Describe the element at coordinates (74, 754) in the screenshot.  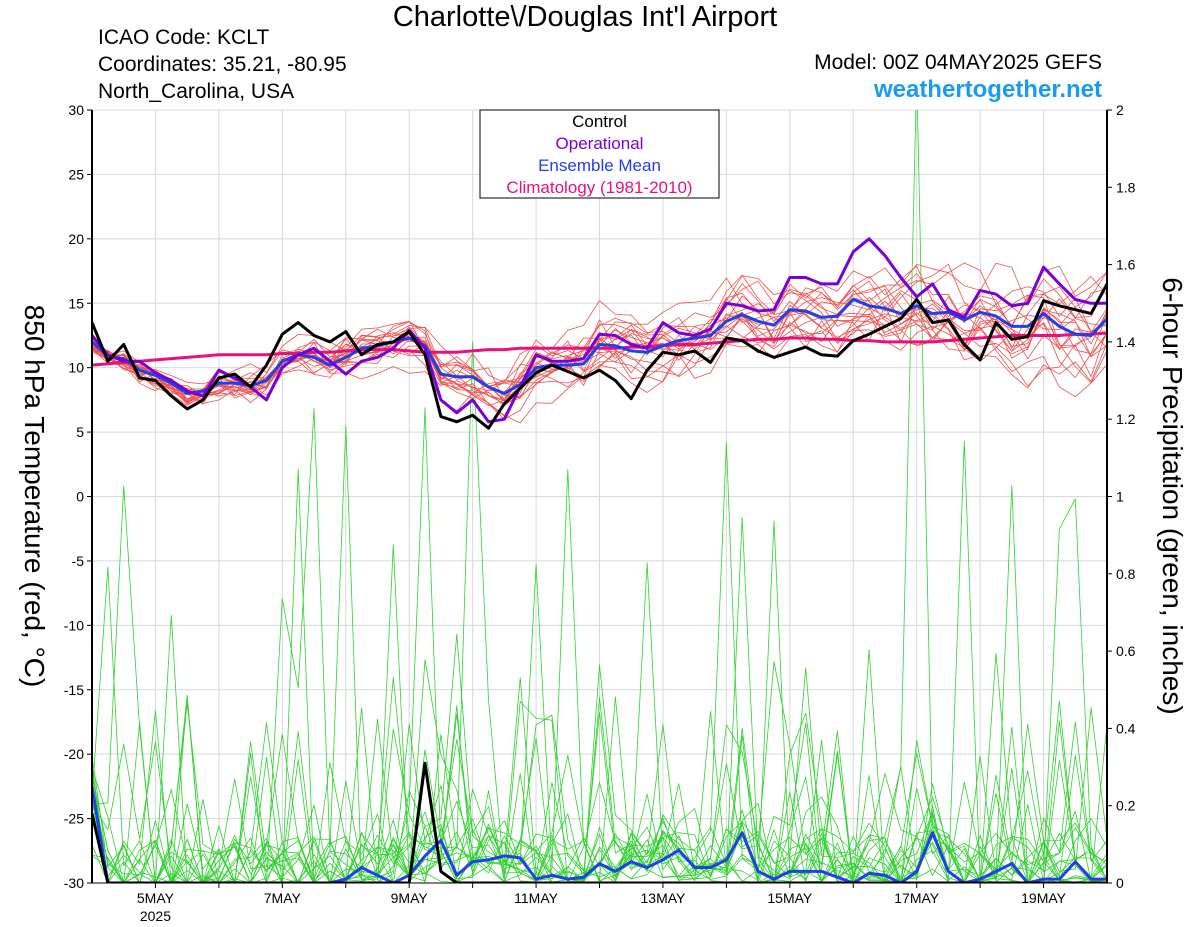
I see `y-tick-label: -20` at that location.